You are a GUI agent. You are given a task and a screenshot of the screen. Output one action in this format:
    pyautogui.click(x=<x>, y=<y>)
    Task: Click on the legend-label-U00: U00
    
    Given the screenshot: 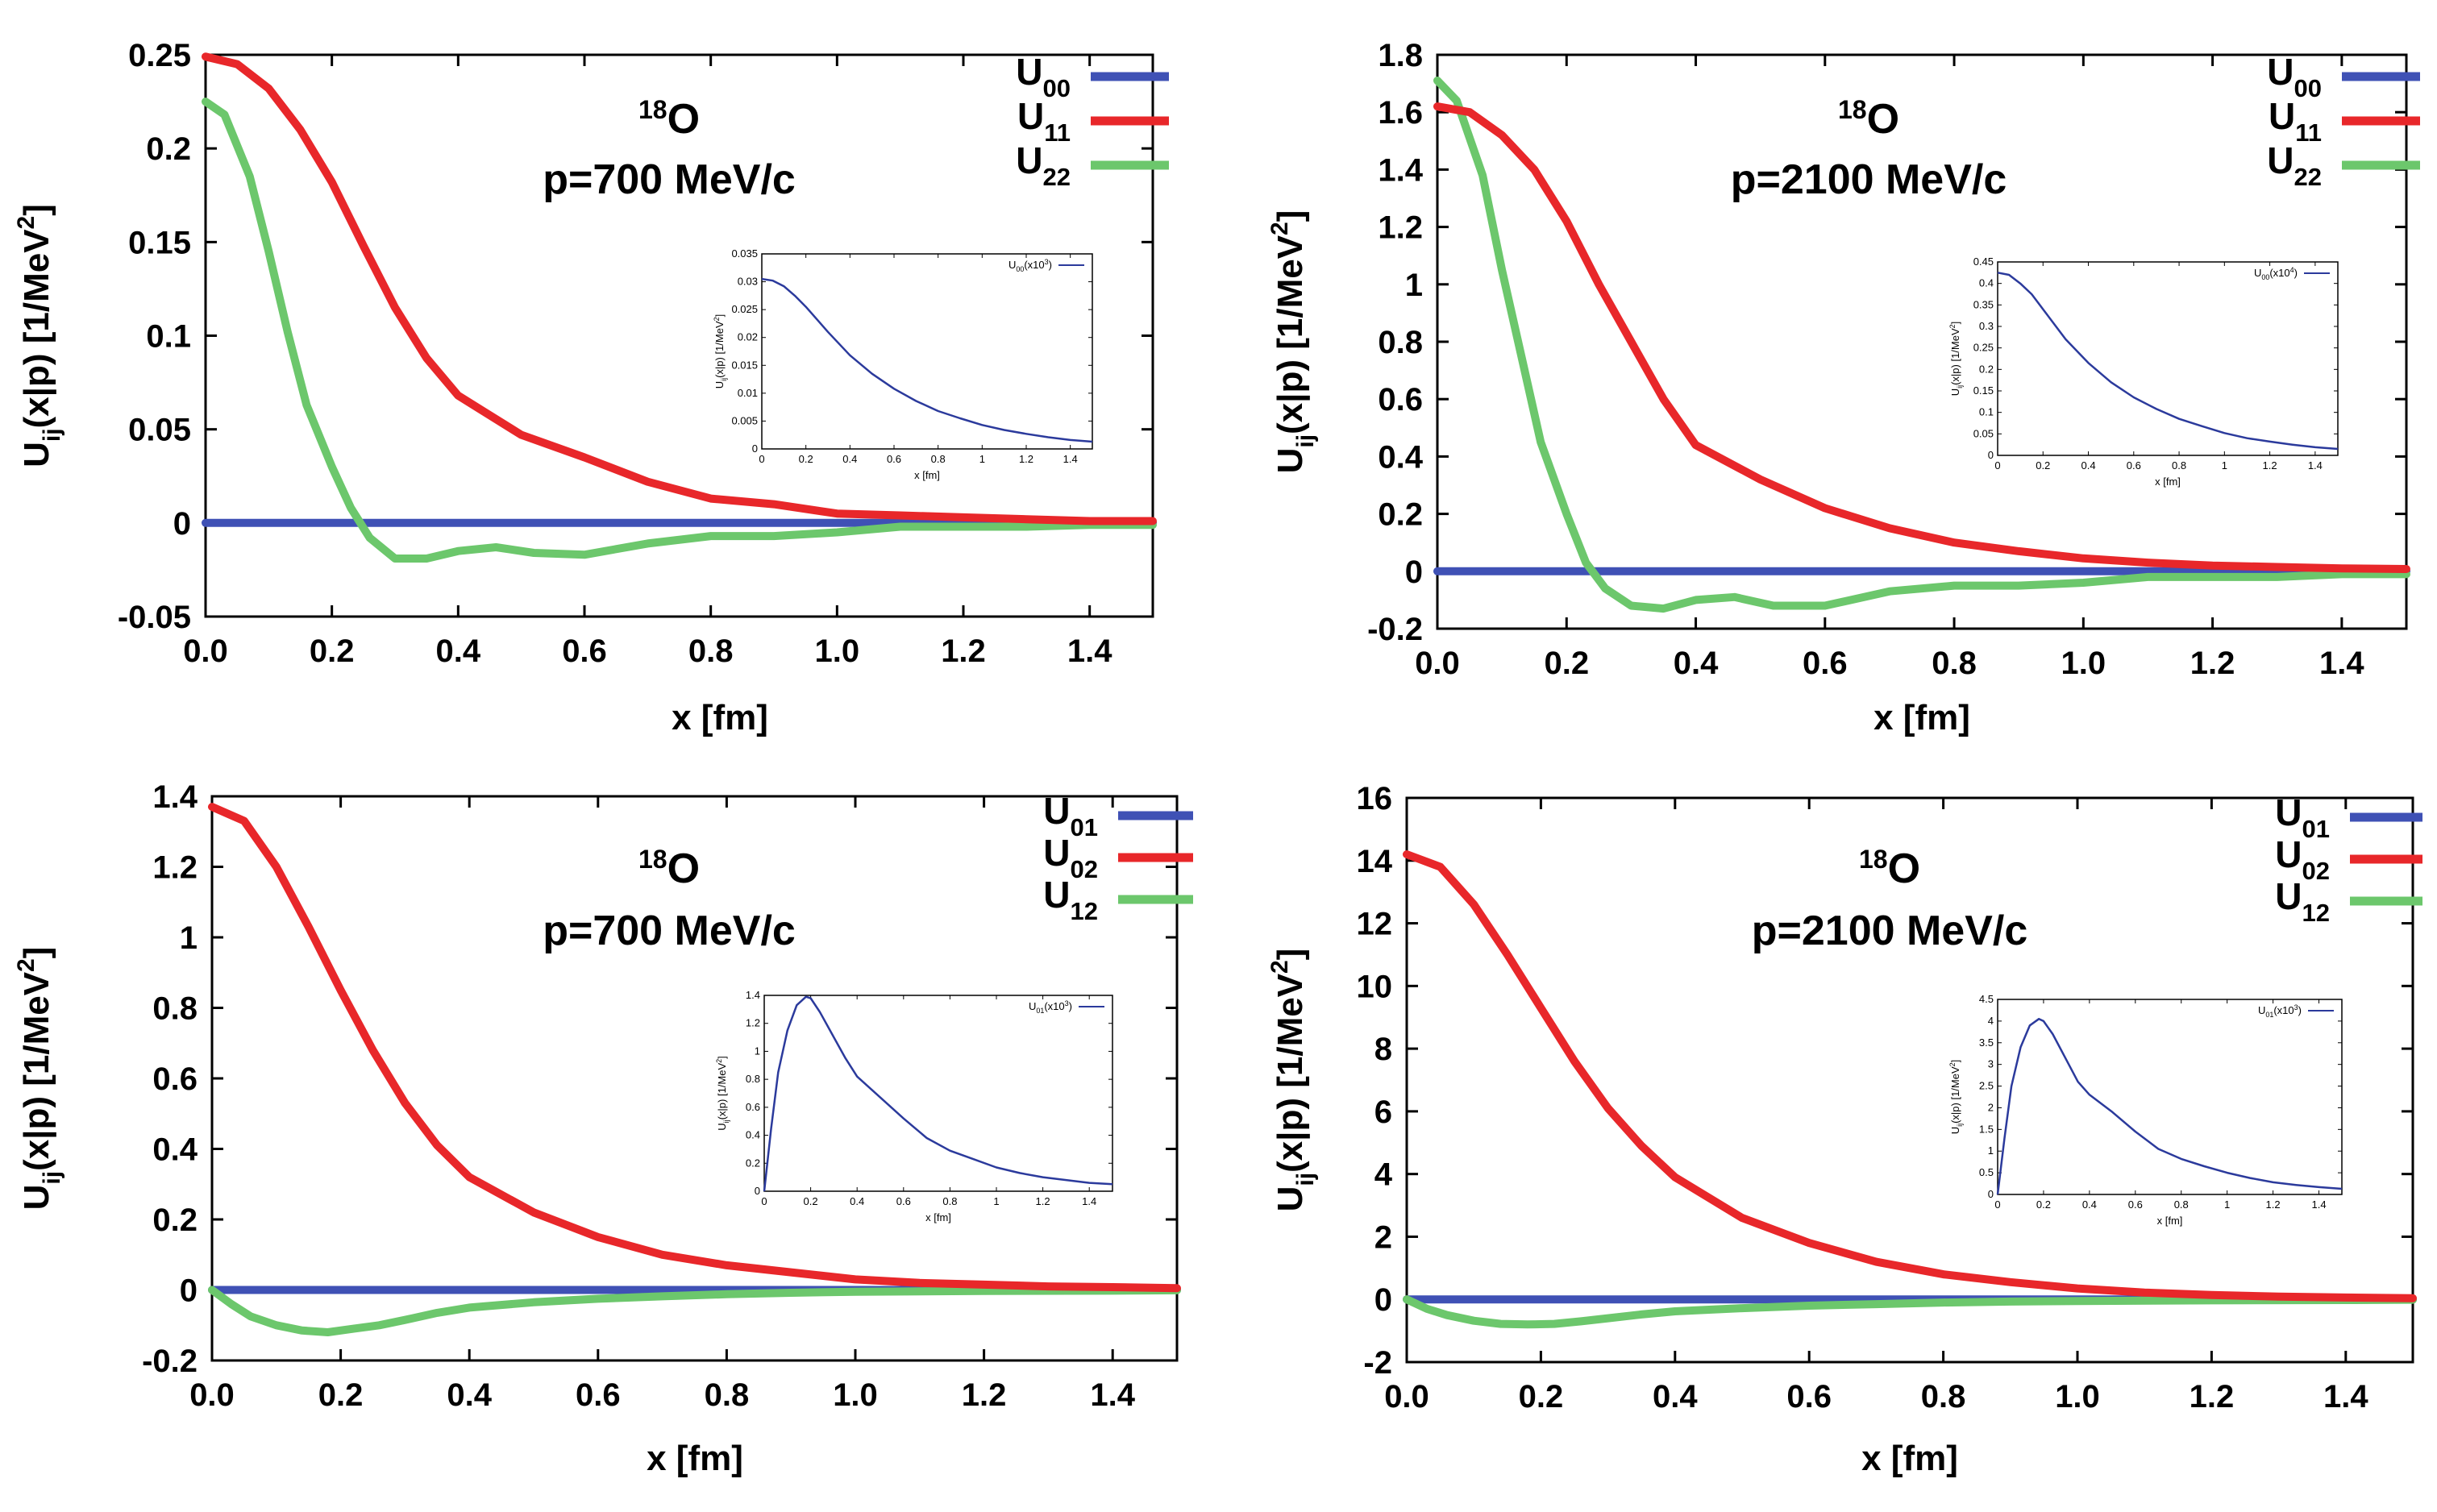 What is the action you would take?
    pyautogui.click(x=1043, y=76)
    